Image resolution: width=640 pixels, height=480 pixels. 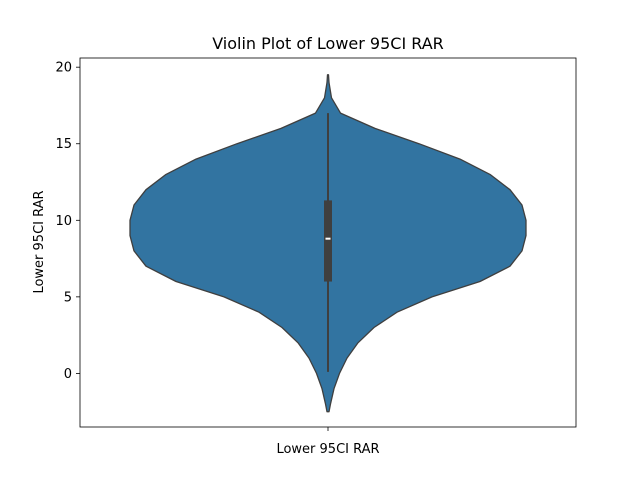 I want to click on iqr-box, so click(x=328, y=241).